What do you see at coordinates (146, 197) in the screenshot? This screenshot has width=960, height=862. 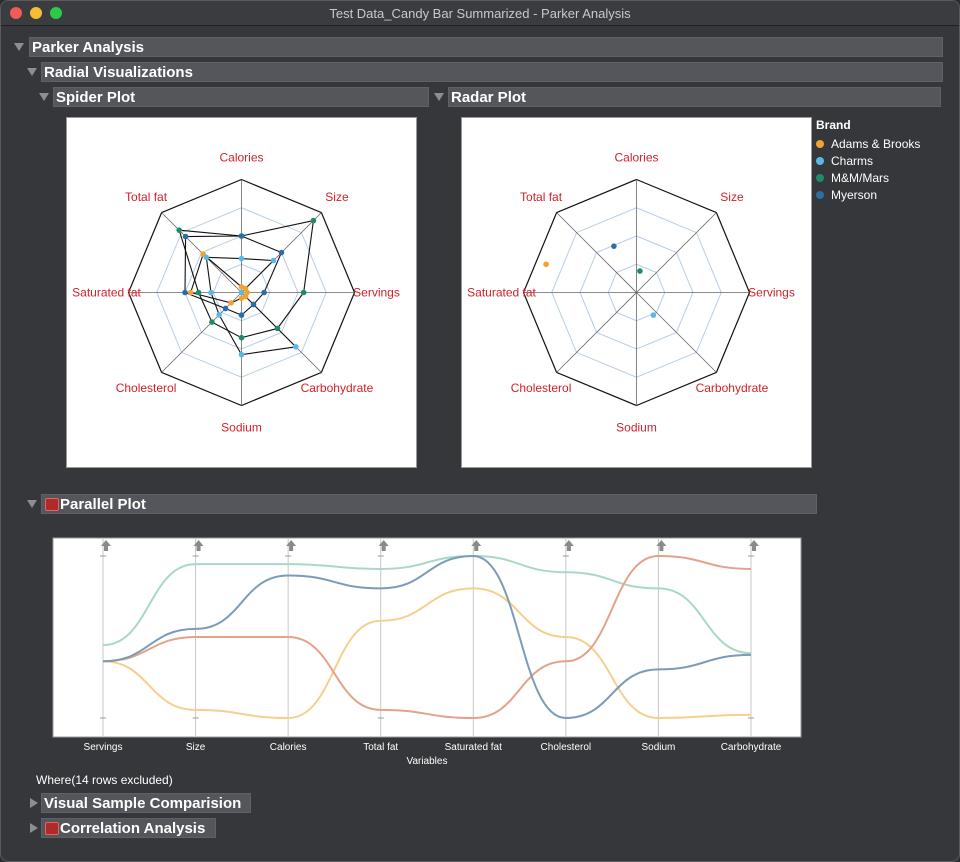 I see `axis-label: Total fat` at bounding box center [146, 197].